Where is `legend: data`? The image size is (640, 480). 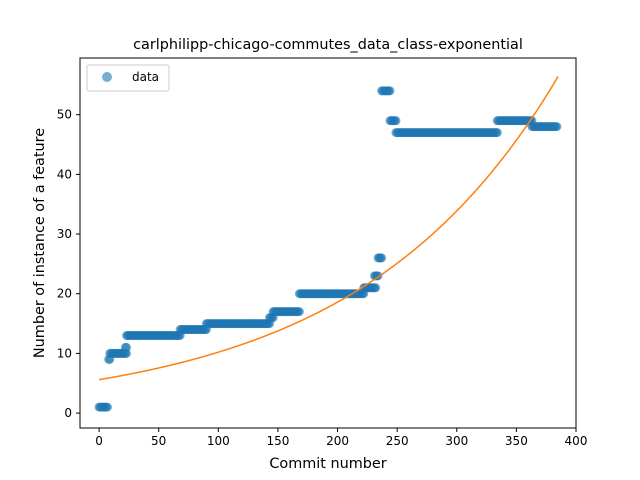
legend: data is located at coordinates (128, 78).